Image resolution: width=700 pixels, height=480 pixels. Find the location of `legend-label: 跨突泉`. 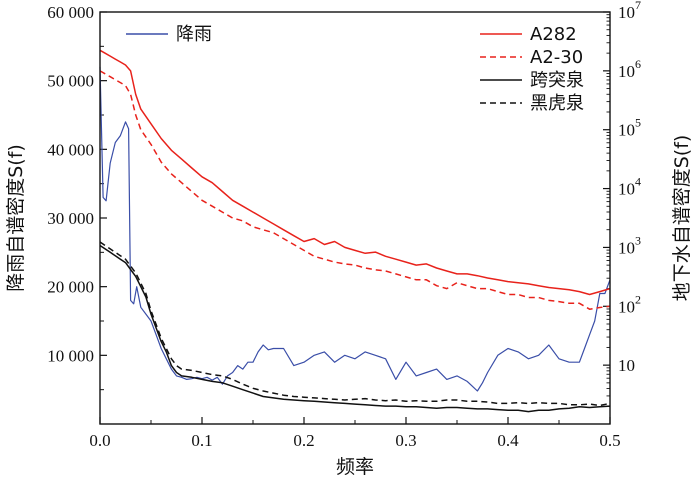

legend-label: 跨突泉 is located at coordinates (557, 80).